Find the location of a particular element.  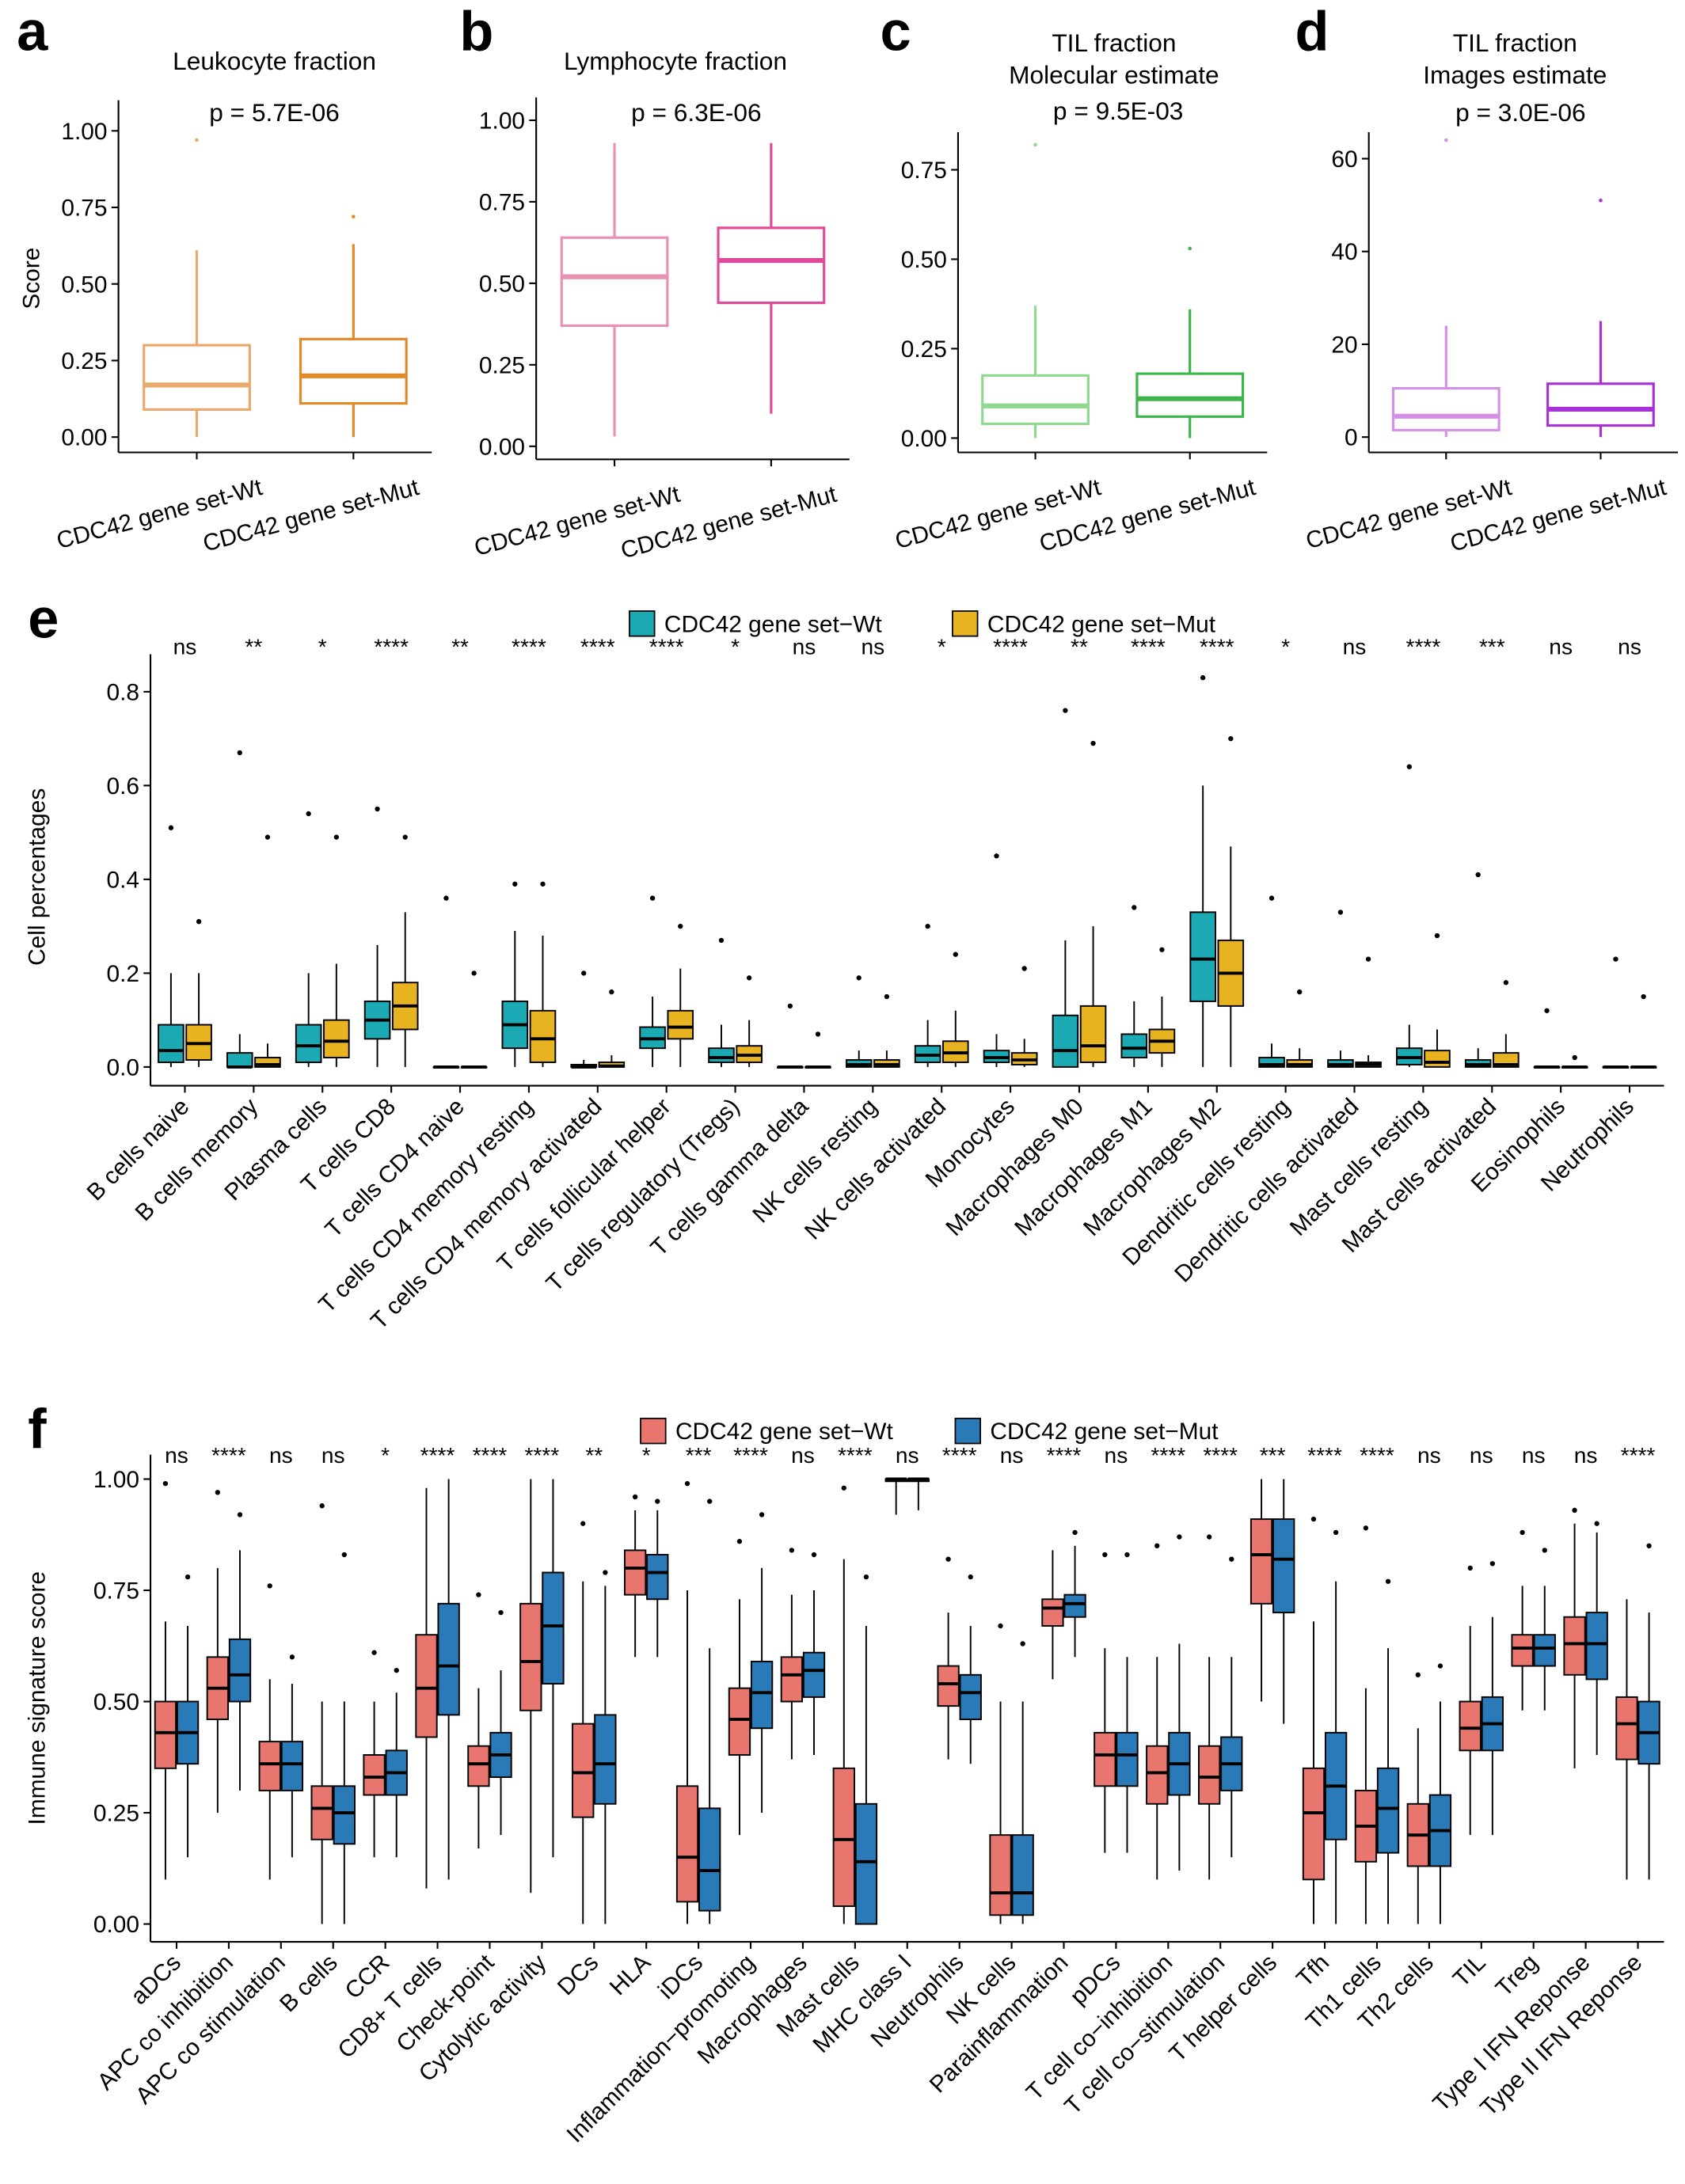

x-tick-label: TIL is located at coordinates (1469, 1971).